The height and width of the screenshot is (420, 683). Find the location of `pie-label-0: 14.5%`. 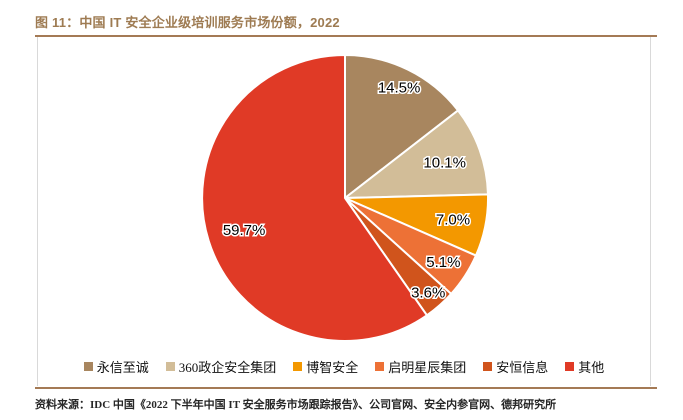

pie-label-0: 14.5% is located at coordinates (399, 88).